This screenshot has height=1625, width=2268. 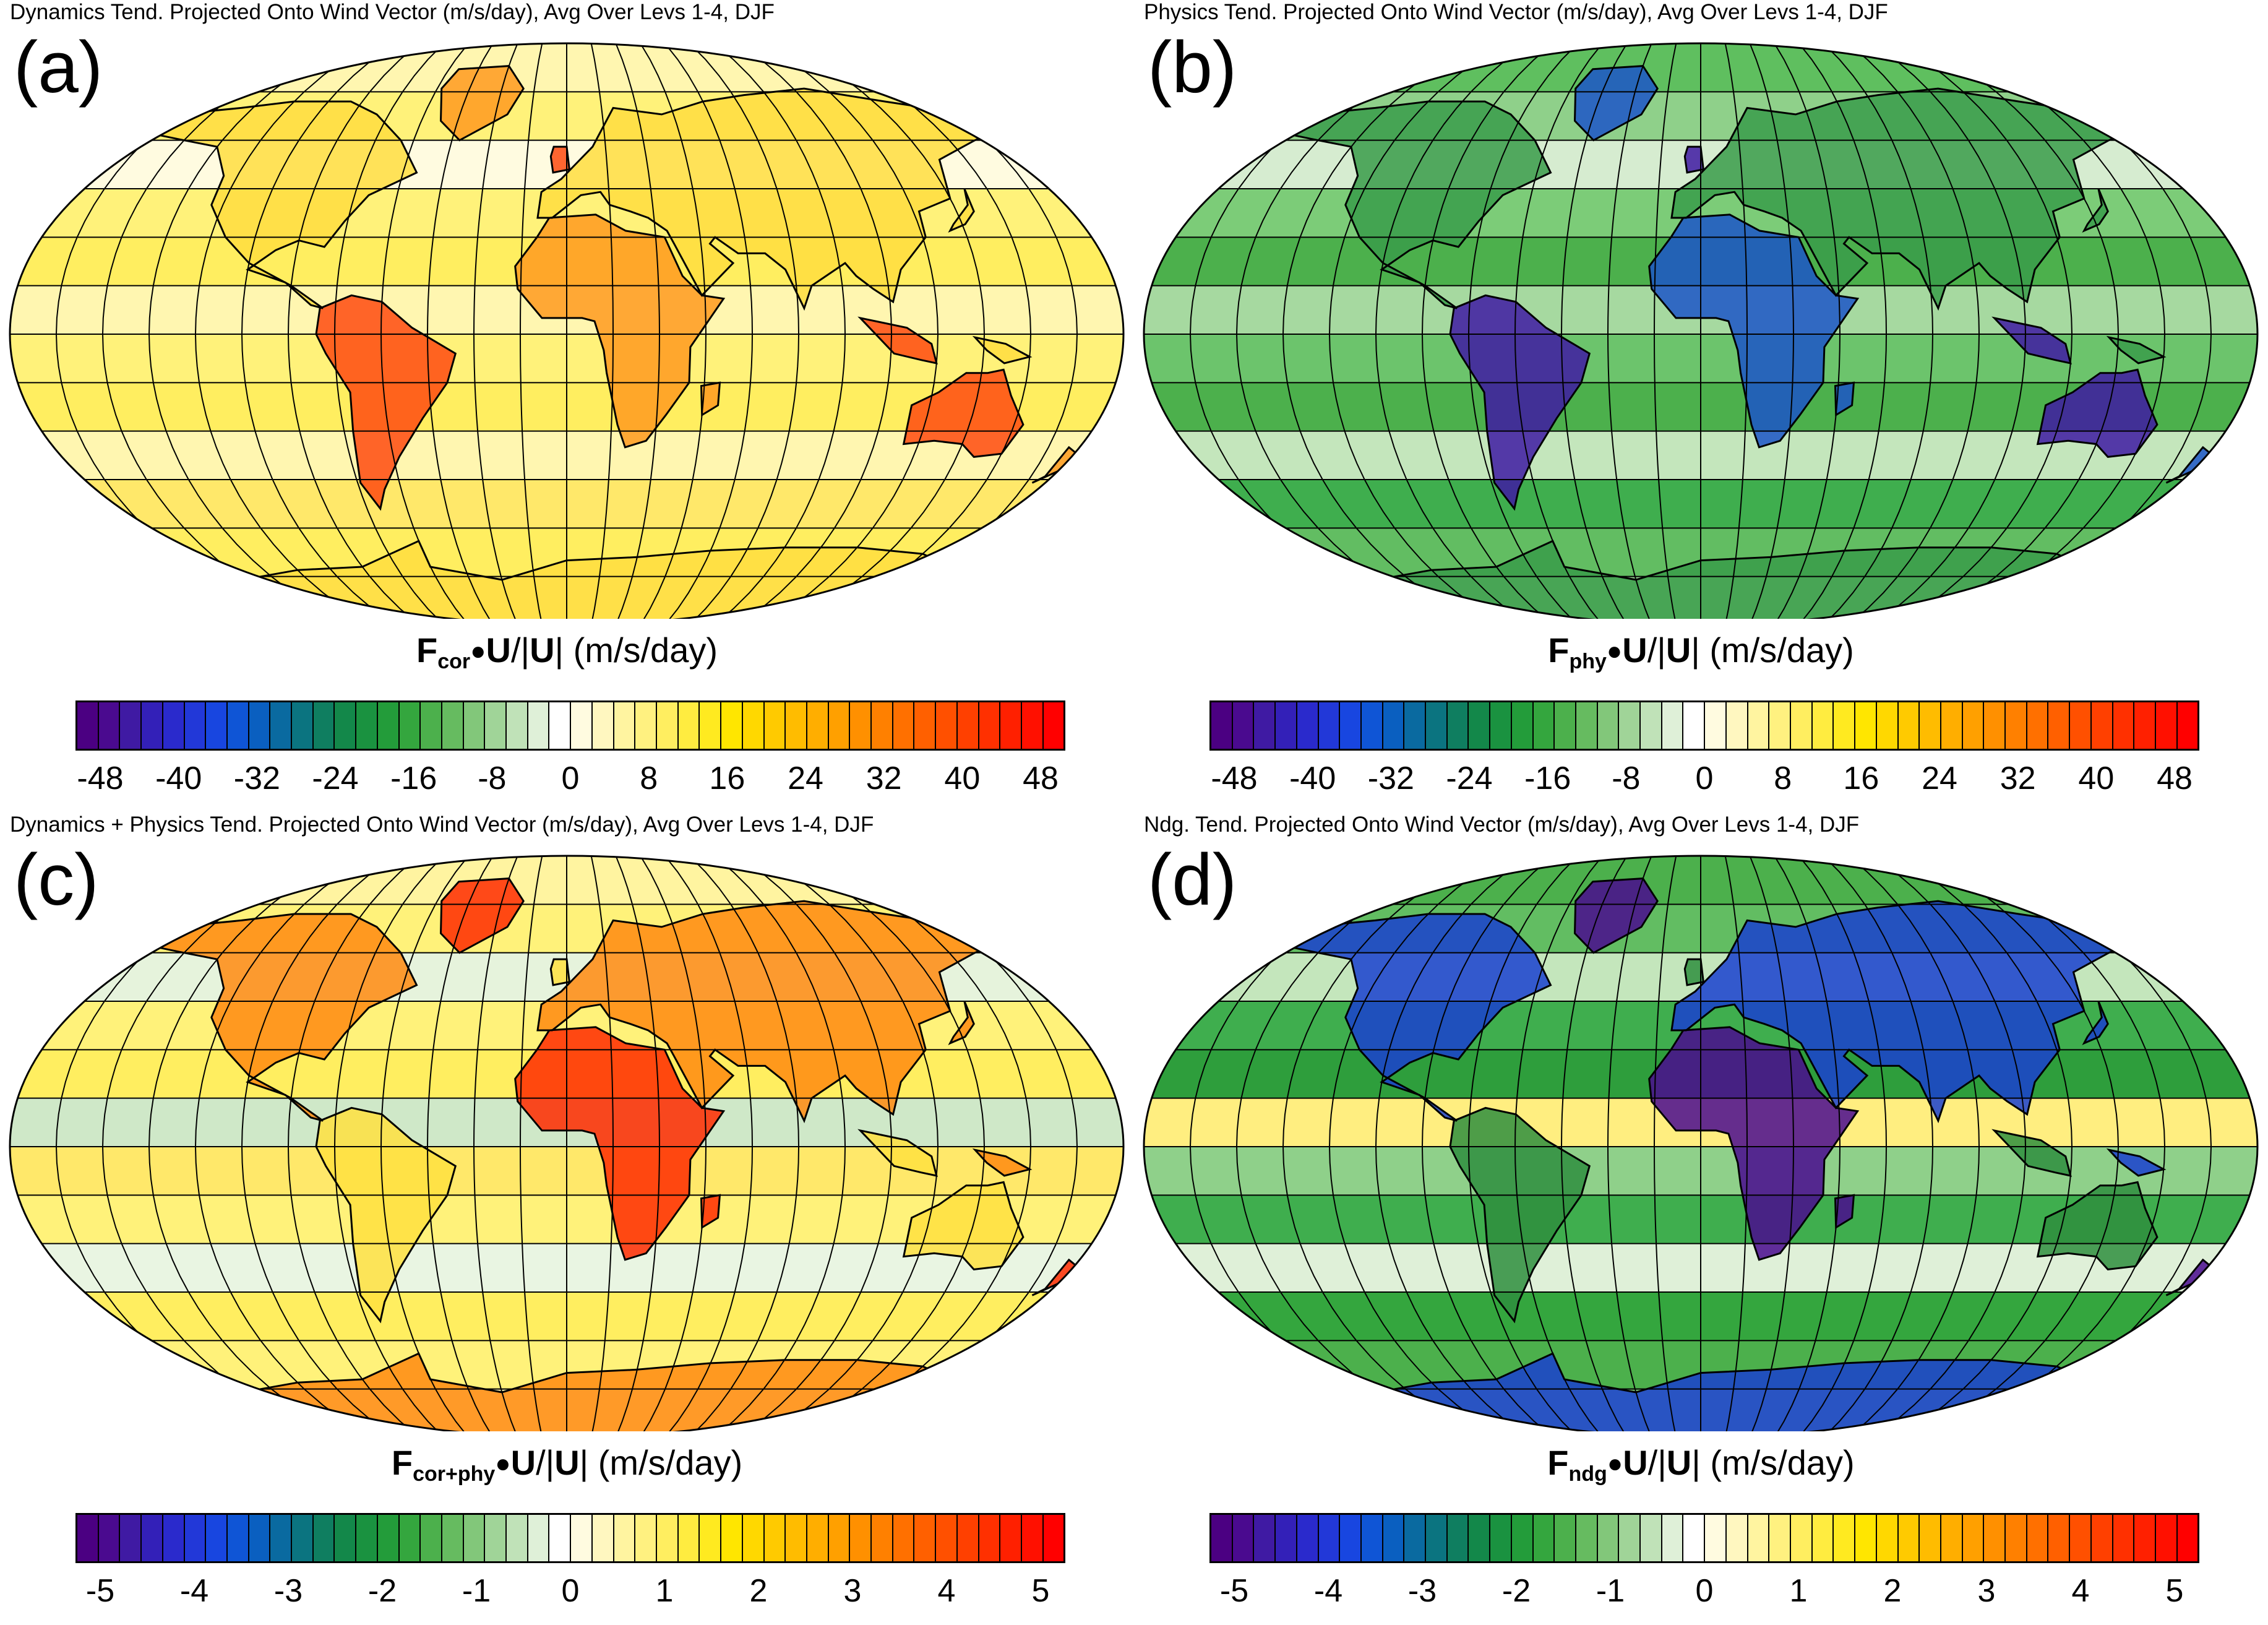 I want to click on coast-madagascar, so click(x=710, y=399).